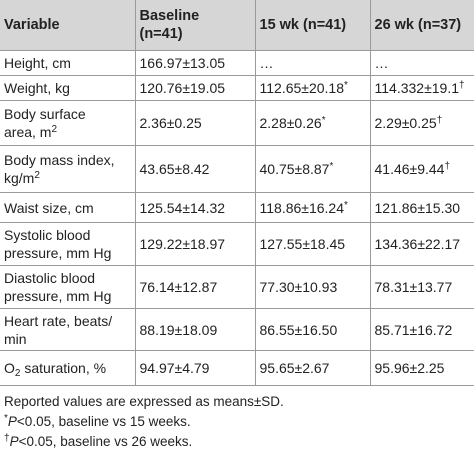 The width and height of the screenshot is (474, 456). I want to click on text-segment: 118.86±16.24, so click(302, 207).